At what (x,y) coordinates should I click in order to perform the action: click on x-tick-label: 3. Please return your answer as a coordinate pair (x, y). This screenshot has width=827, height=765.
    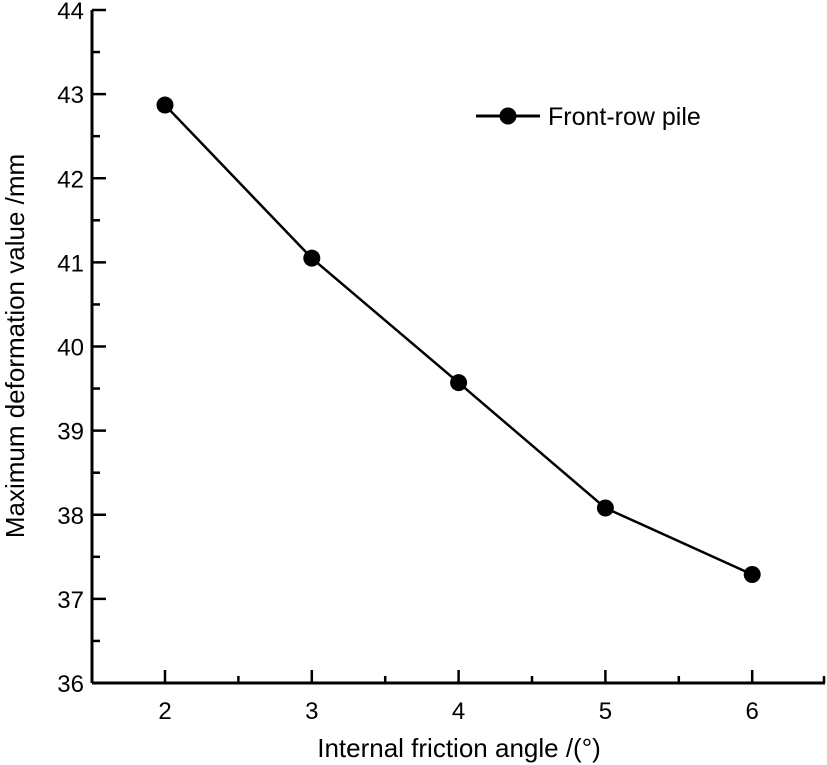
    Looking at the image, I should click on (311, 711).